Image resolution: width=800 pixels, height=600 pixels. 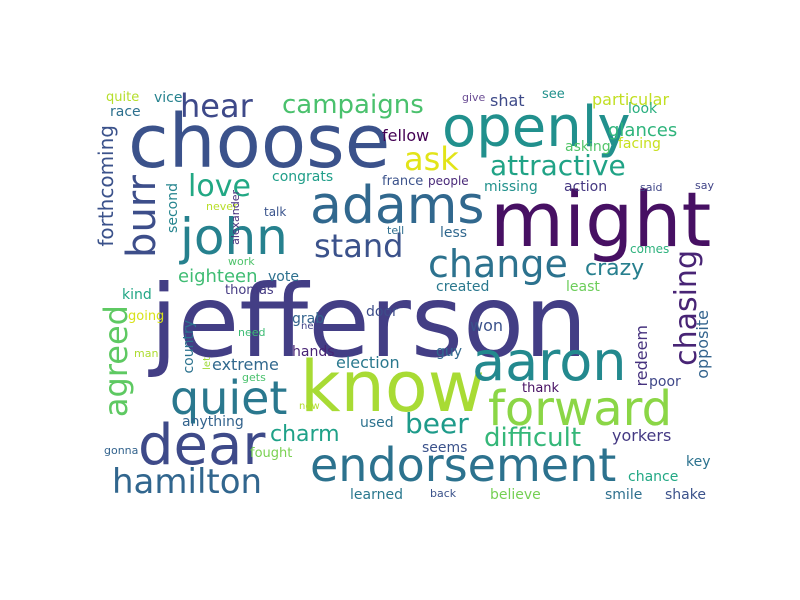 I want to click on word-gonna: gonna, so click(x=121, y=450).